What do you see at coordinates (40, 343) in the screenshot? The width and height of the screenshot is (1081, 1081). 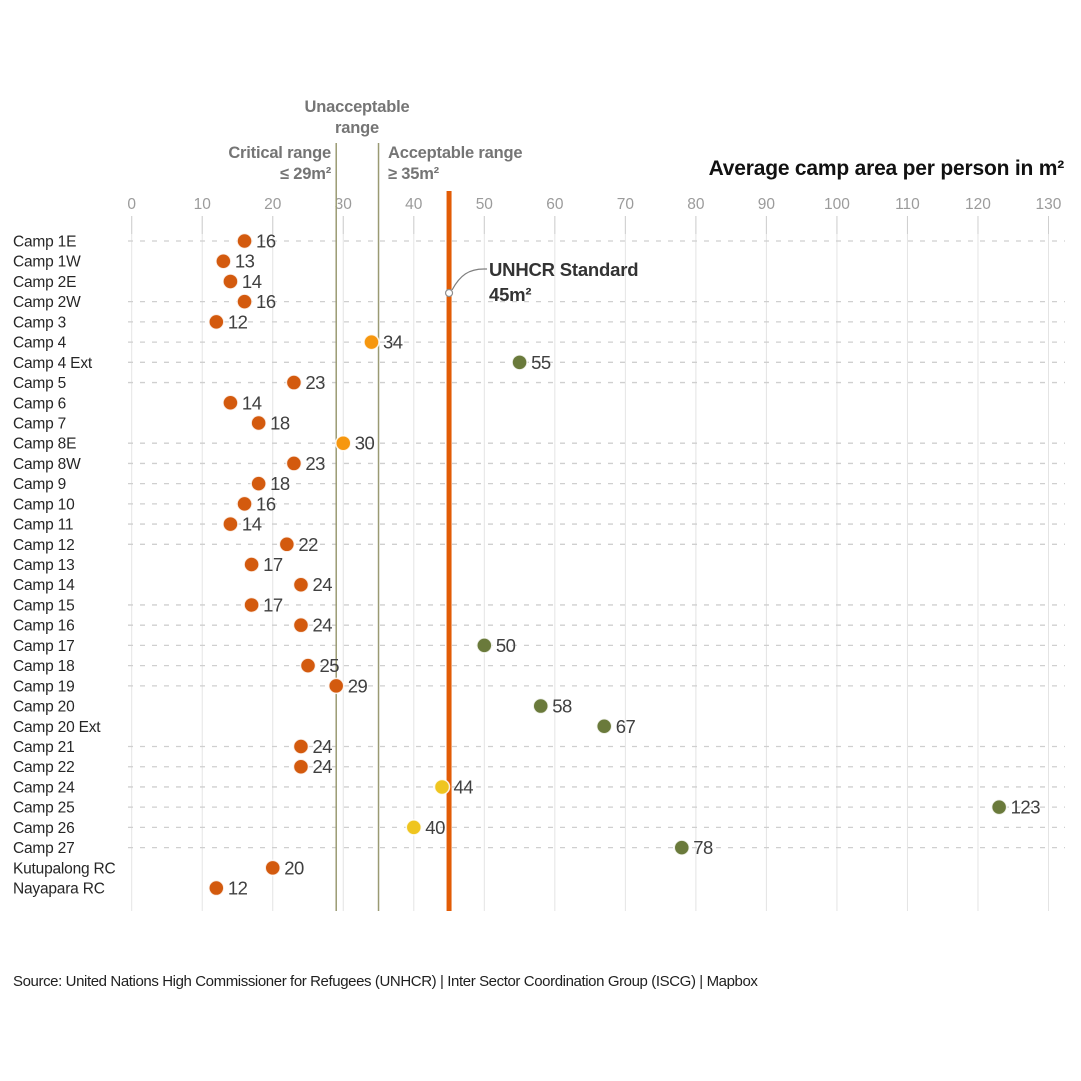 I see `camp-row-label: Camp 4` at bounding box center [40, 343].